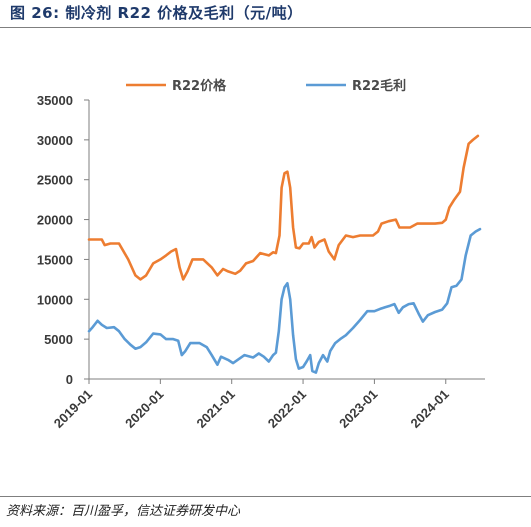  What do you see at coordinates (69, 379) in the screenshot?
I see `y-tick-label: 0` at bounding box center [69, 379].